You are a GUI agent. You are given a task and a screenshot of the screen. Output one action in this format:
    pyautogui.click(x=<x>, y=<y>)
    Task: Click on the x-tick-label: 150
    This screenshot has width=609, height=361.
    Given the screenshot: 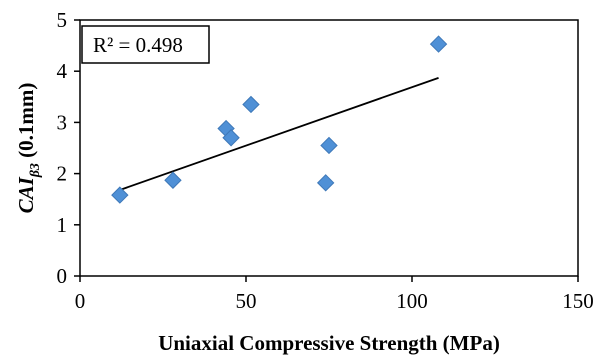 What is the action you would take?
    pyautogui.click(x=578, y=301)
    